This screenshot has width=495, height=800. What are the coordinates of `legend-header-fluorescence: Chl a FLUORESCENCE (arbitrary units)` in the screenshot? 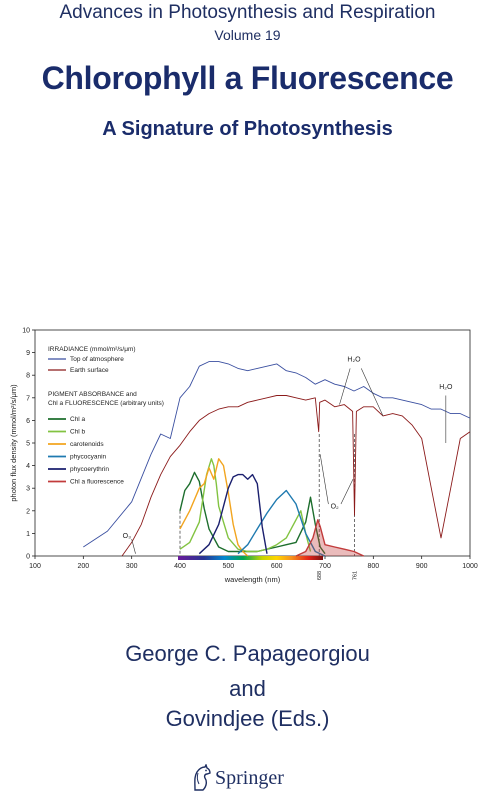 It's located at (106, 403).